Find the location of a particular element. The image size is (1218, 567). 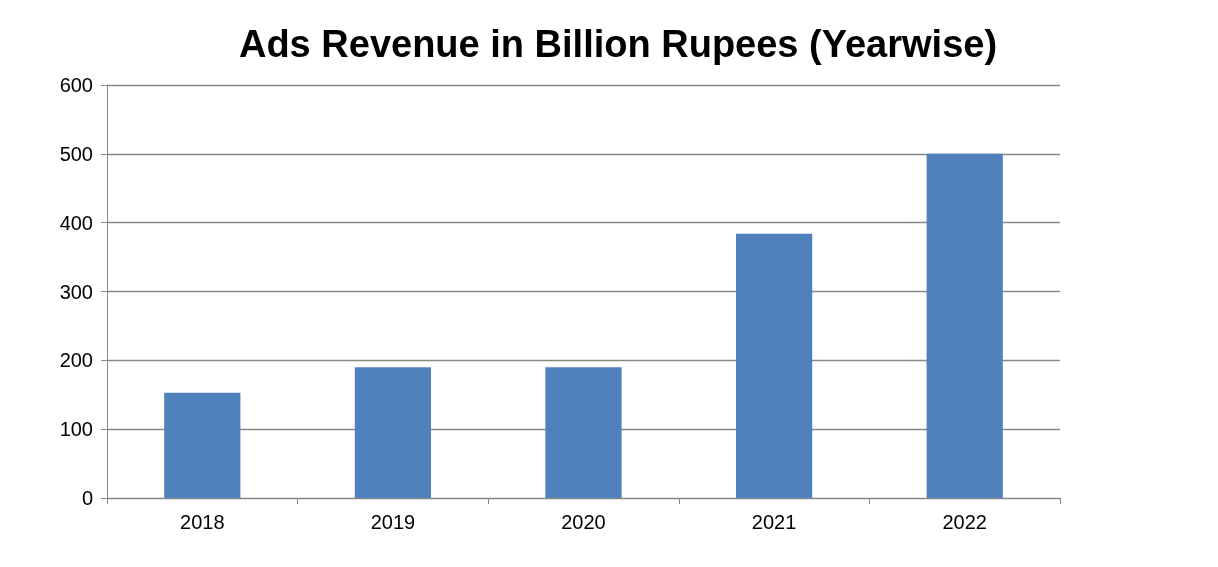

x-tick-label: 2018 is located at coordinates (202, 522).